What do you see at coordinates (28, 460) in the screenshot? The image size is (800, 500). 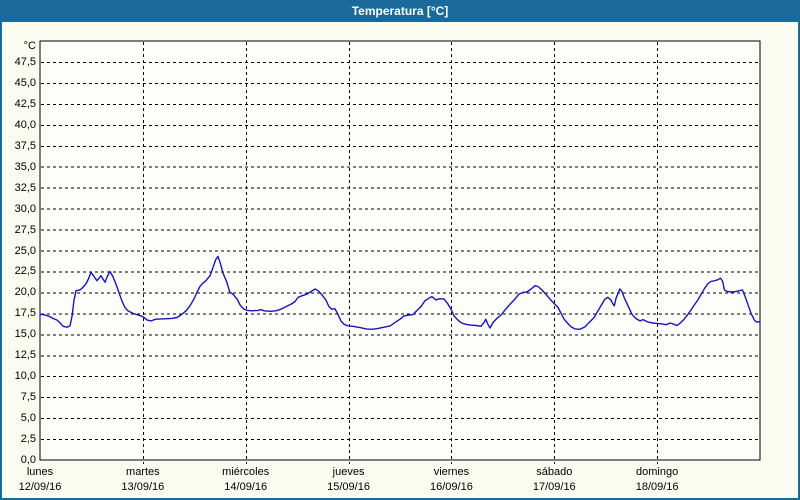 I see `y-tick-label: 0,0` at bounding box center [28, 460].